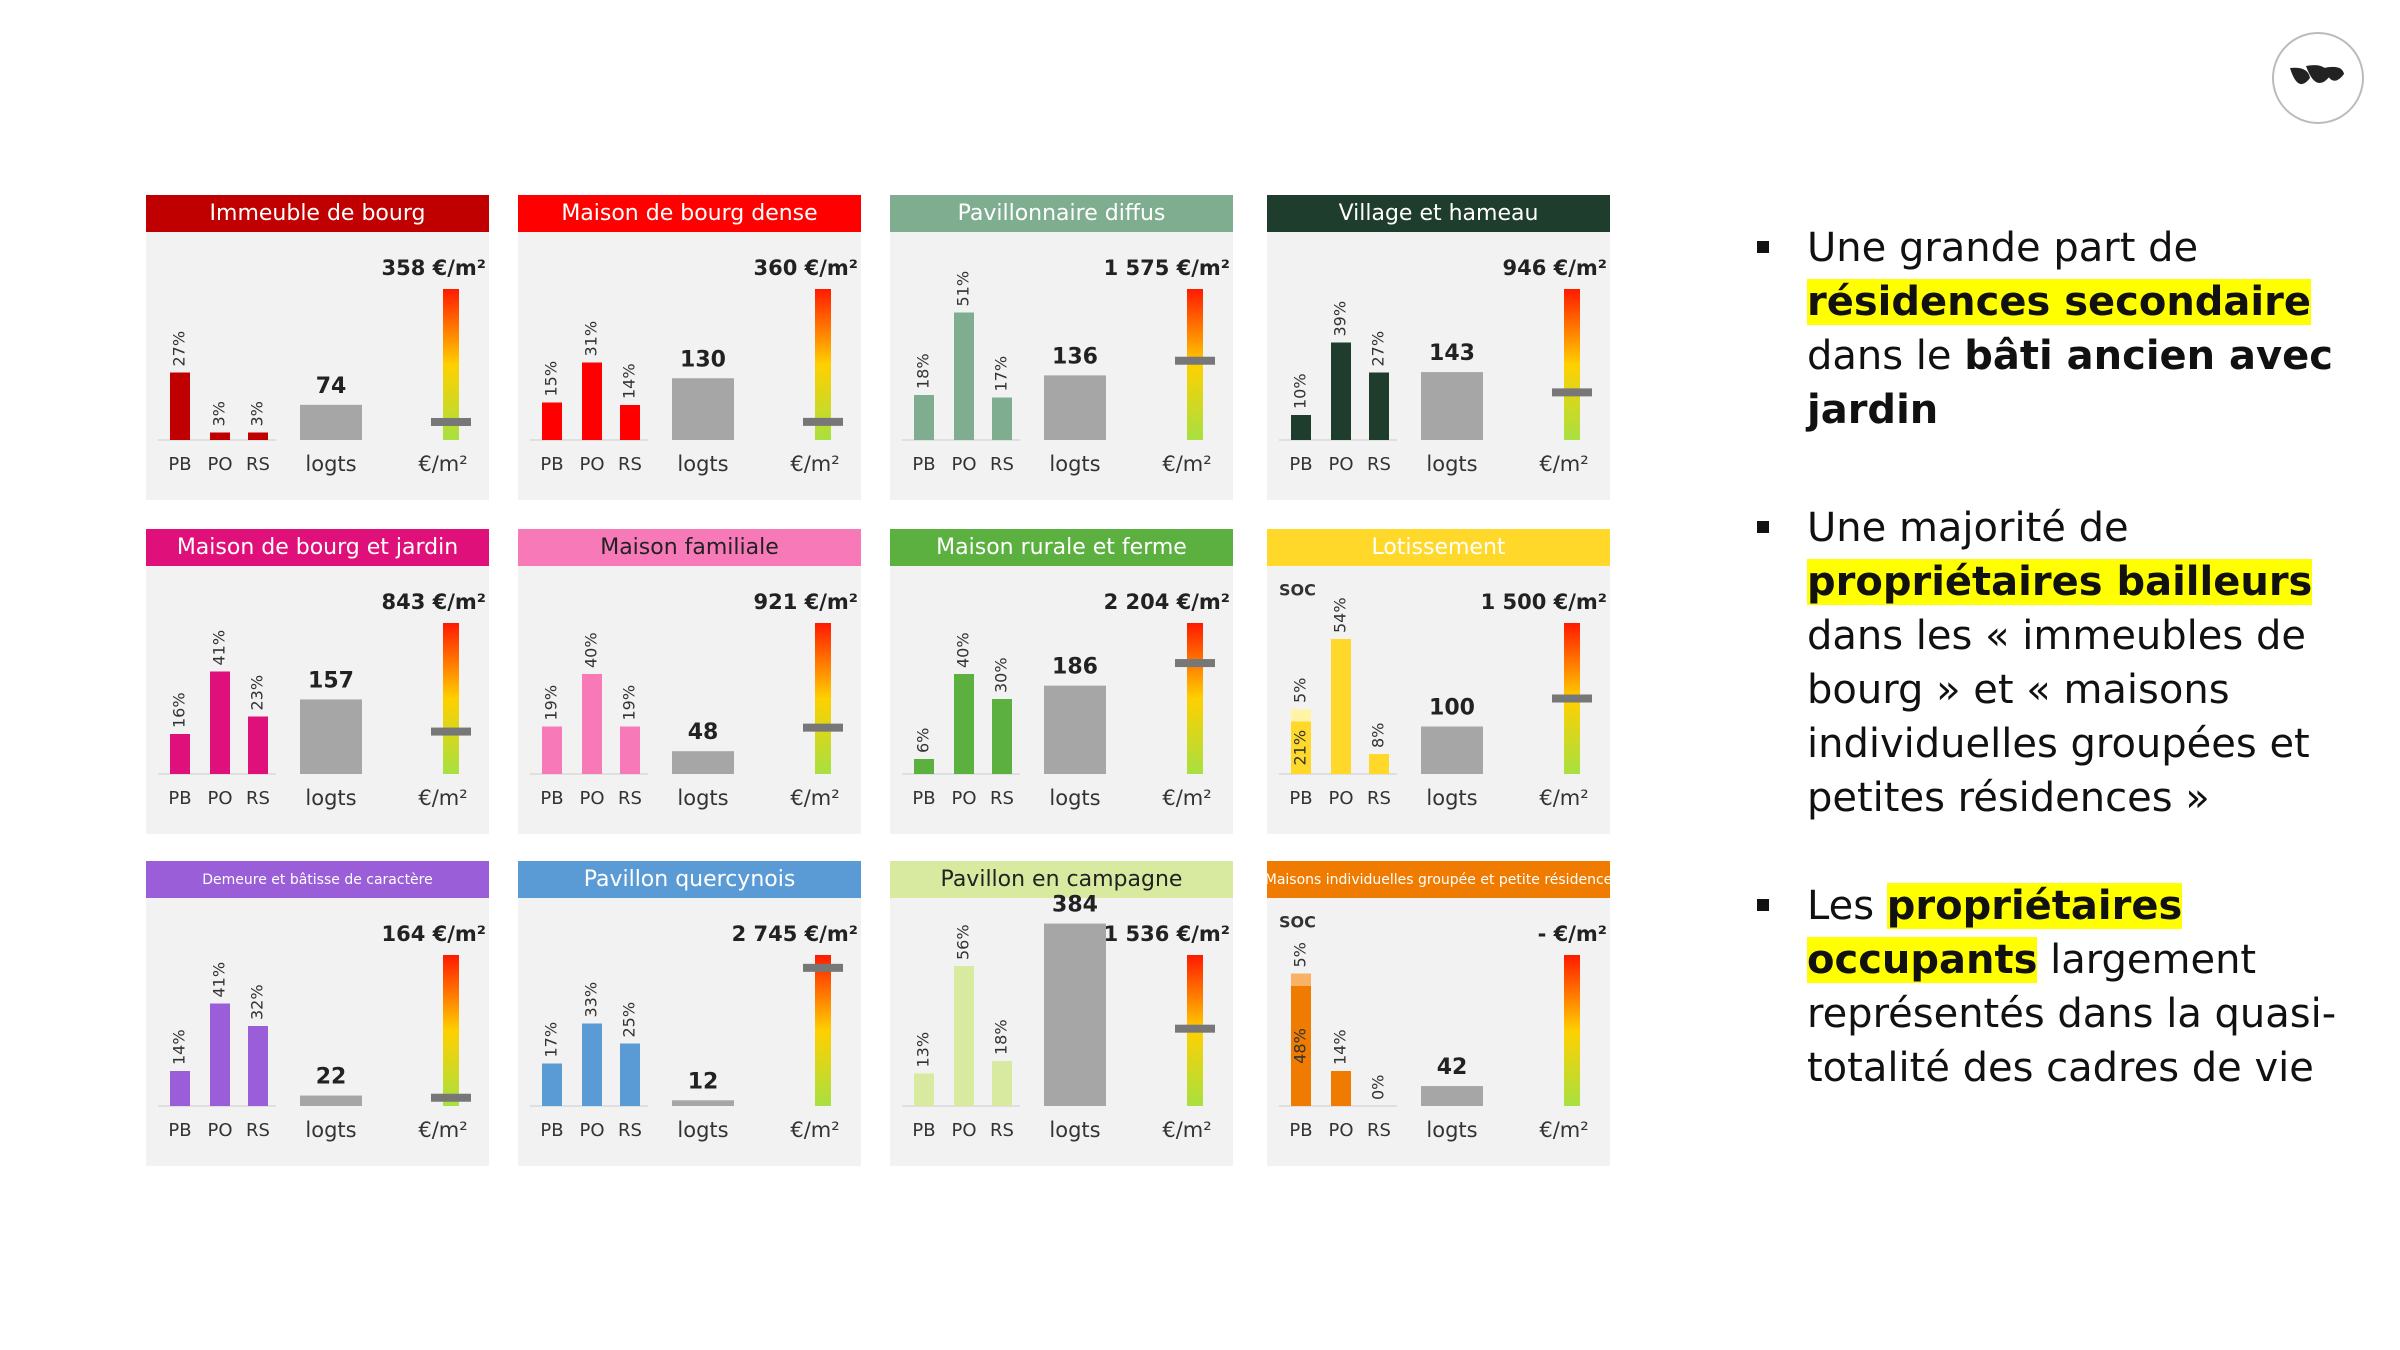  Describe the element at coordinates (2318, 78) in the screenshot. I see `logo` at that location.